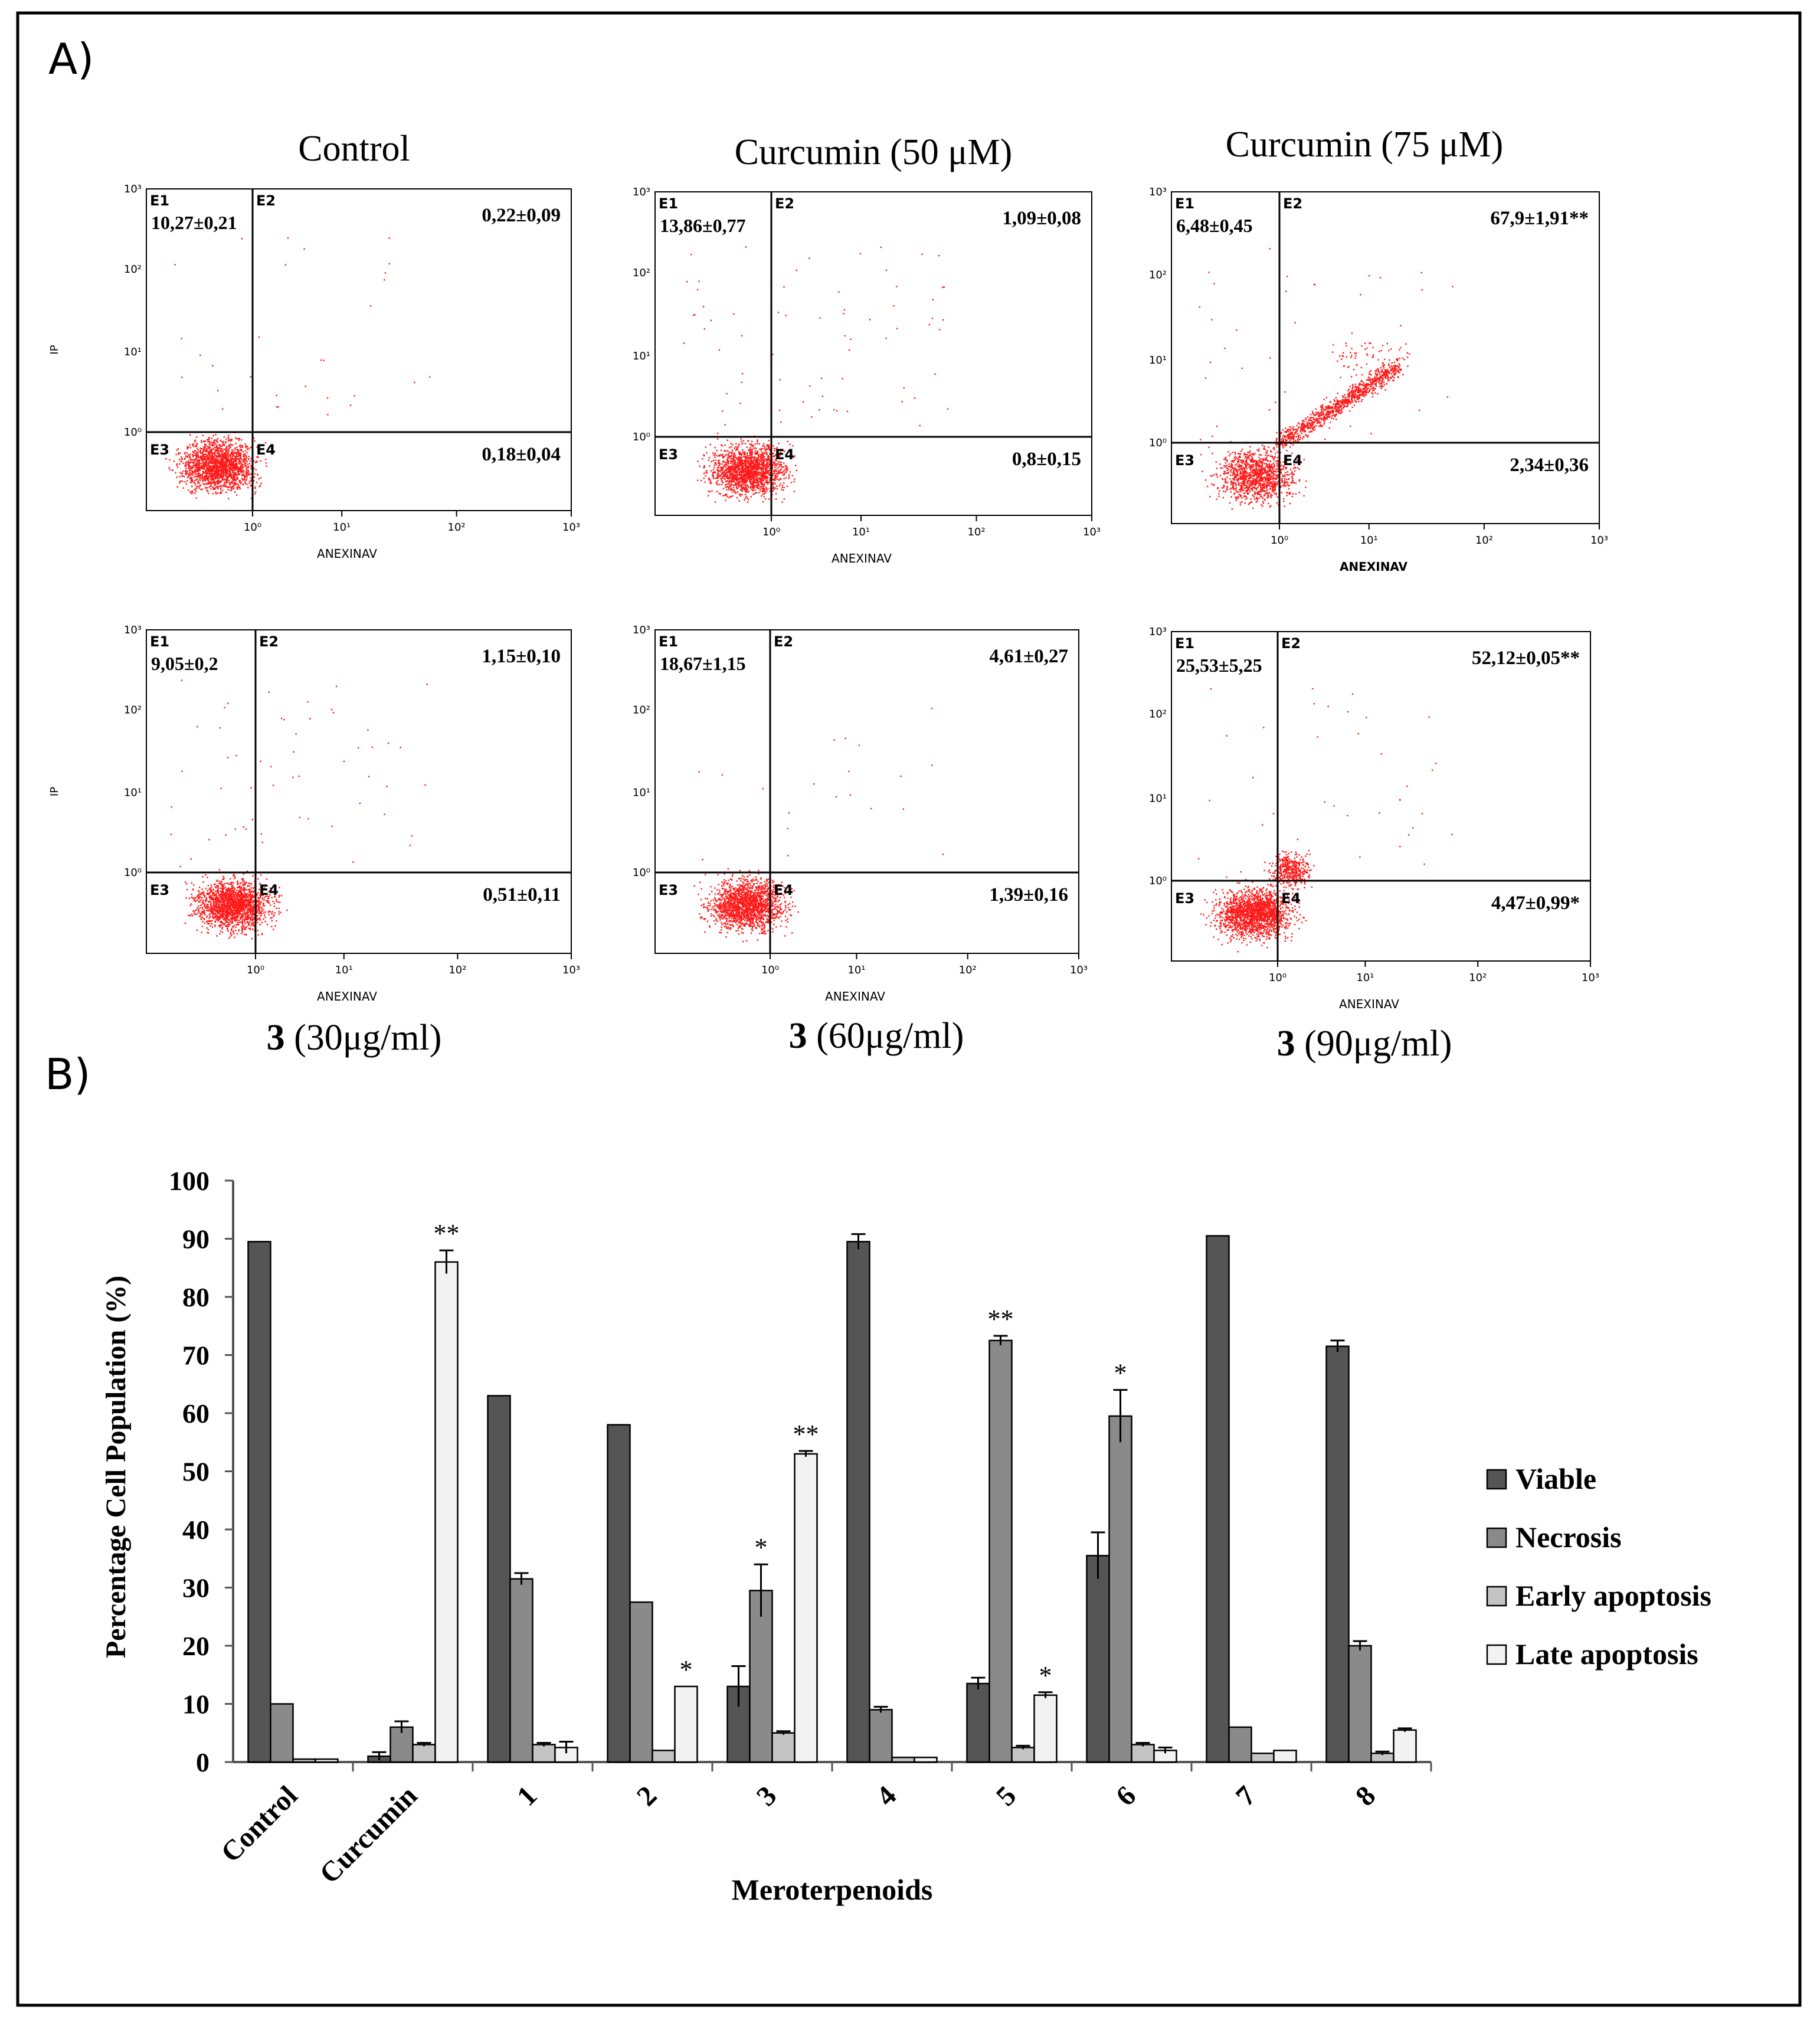 This screenshot has height=2020, width=1820. Describe the element at coordinates (71, 59) in the screenshot. I see `panel-a-label: A)` at that location.